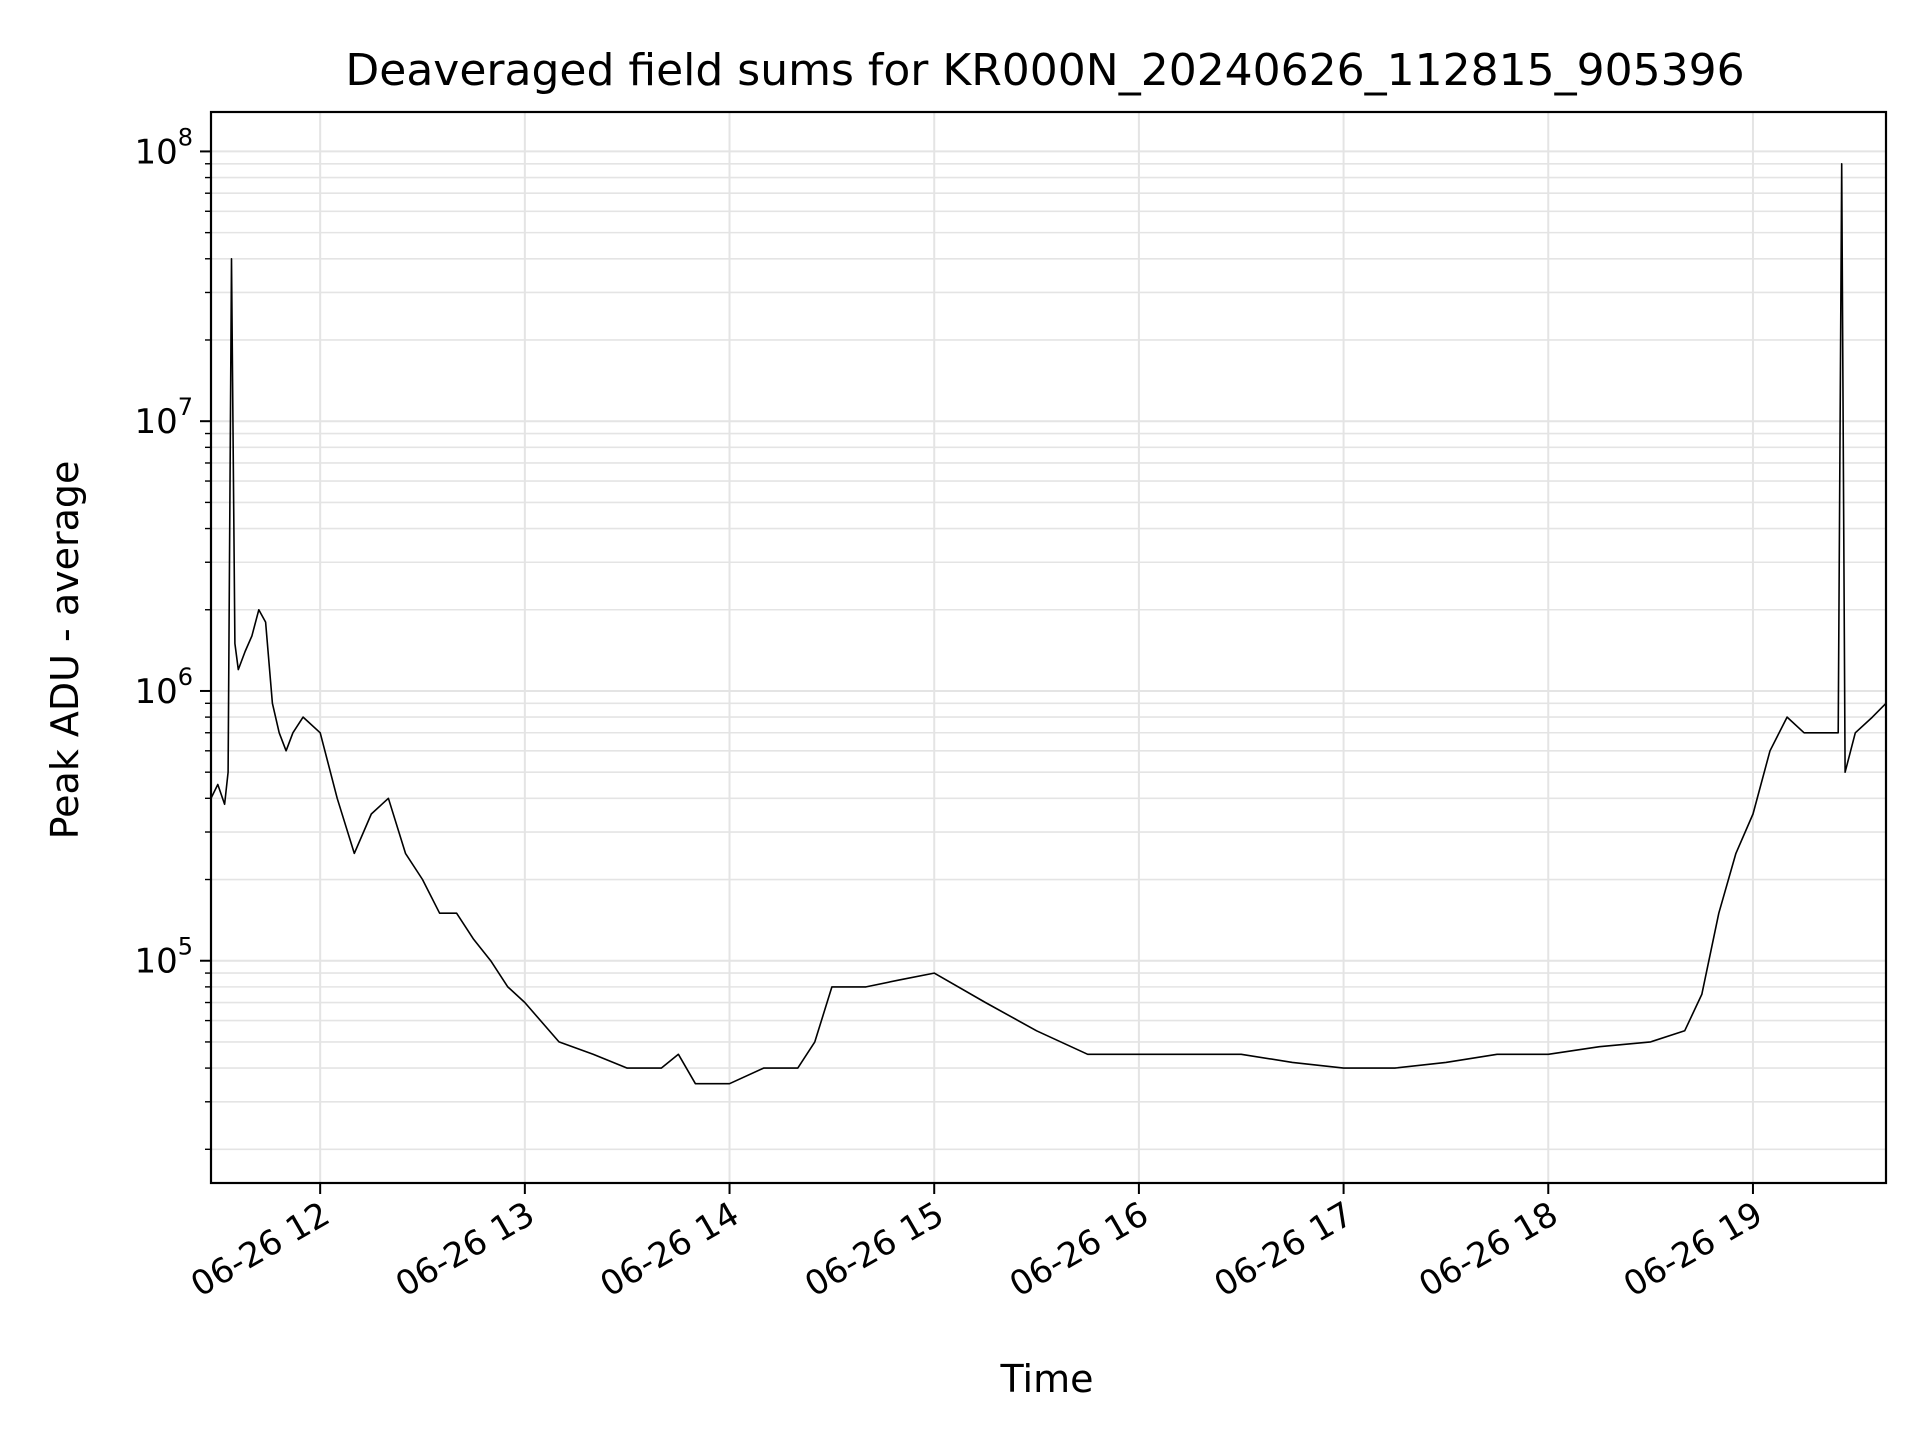 Image resolution: width=1920 pixels, height=1440 pixels. Describe the element at coordinates (1047, 1379) in the screenshot. I see `x-axis-label: Time` at that location.